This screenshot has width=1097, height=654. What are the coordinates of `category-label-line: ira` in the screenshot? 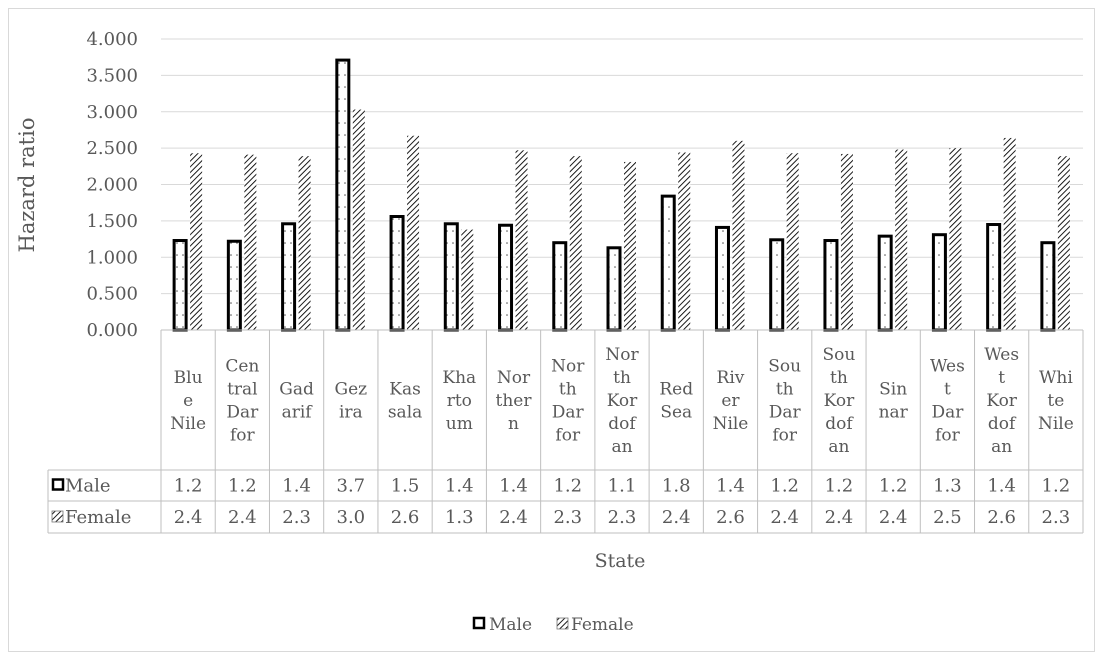 It's located at (351, 413).